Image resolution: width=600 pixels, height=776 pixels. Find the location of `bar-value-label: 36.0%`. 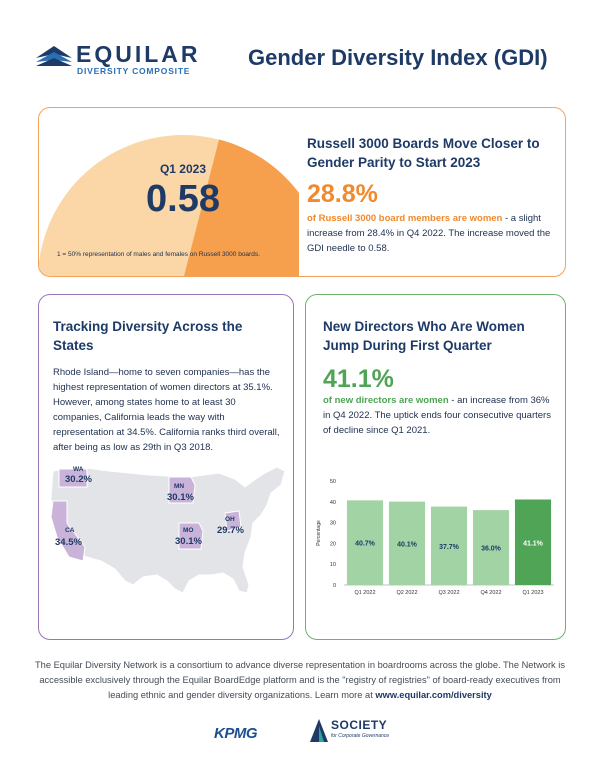

bar-value-label: 36.0% is located at coordinates (491, 549).